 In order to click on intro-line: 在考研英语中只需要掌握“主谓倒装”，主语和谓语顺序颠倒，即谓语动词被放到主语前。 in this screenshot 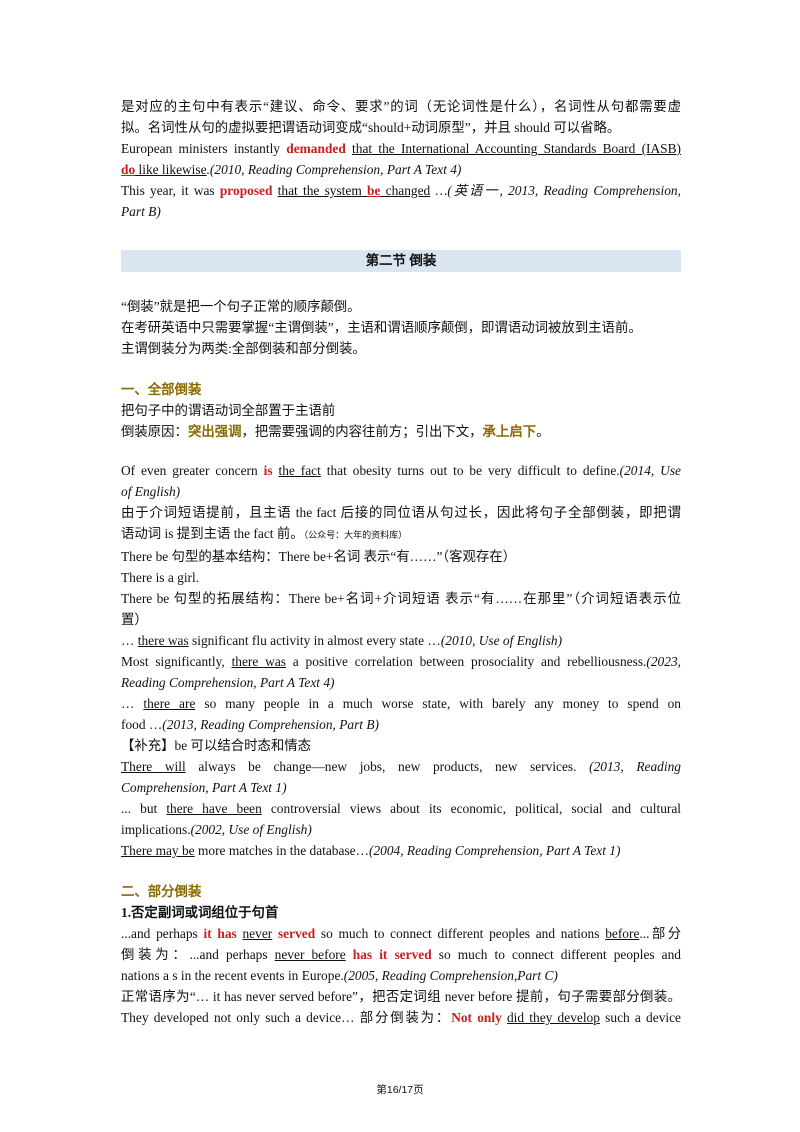, I will do `click(381, 327)`.